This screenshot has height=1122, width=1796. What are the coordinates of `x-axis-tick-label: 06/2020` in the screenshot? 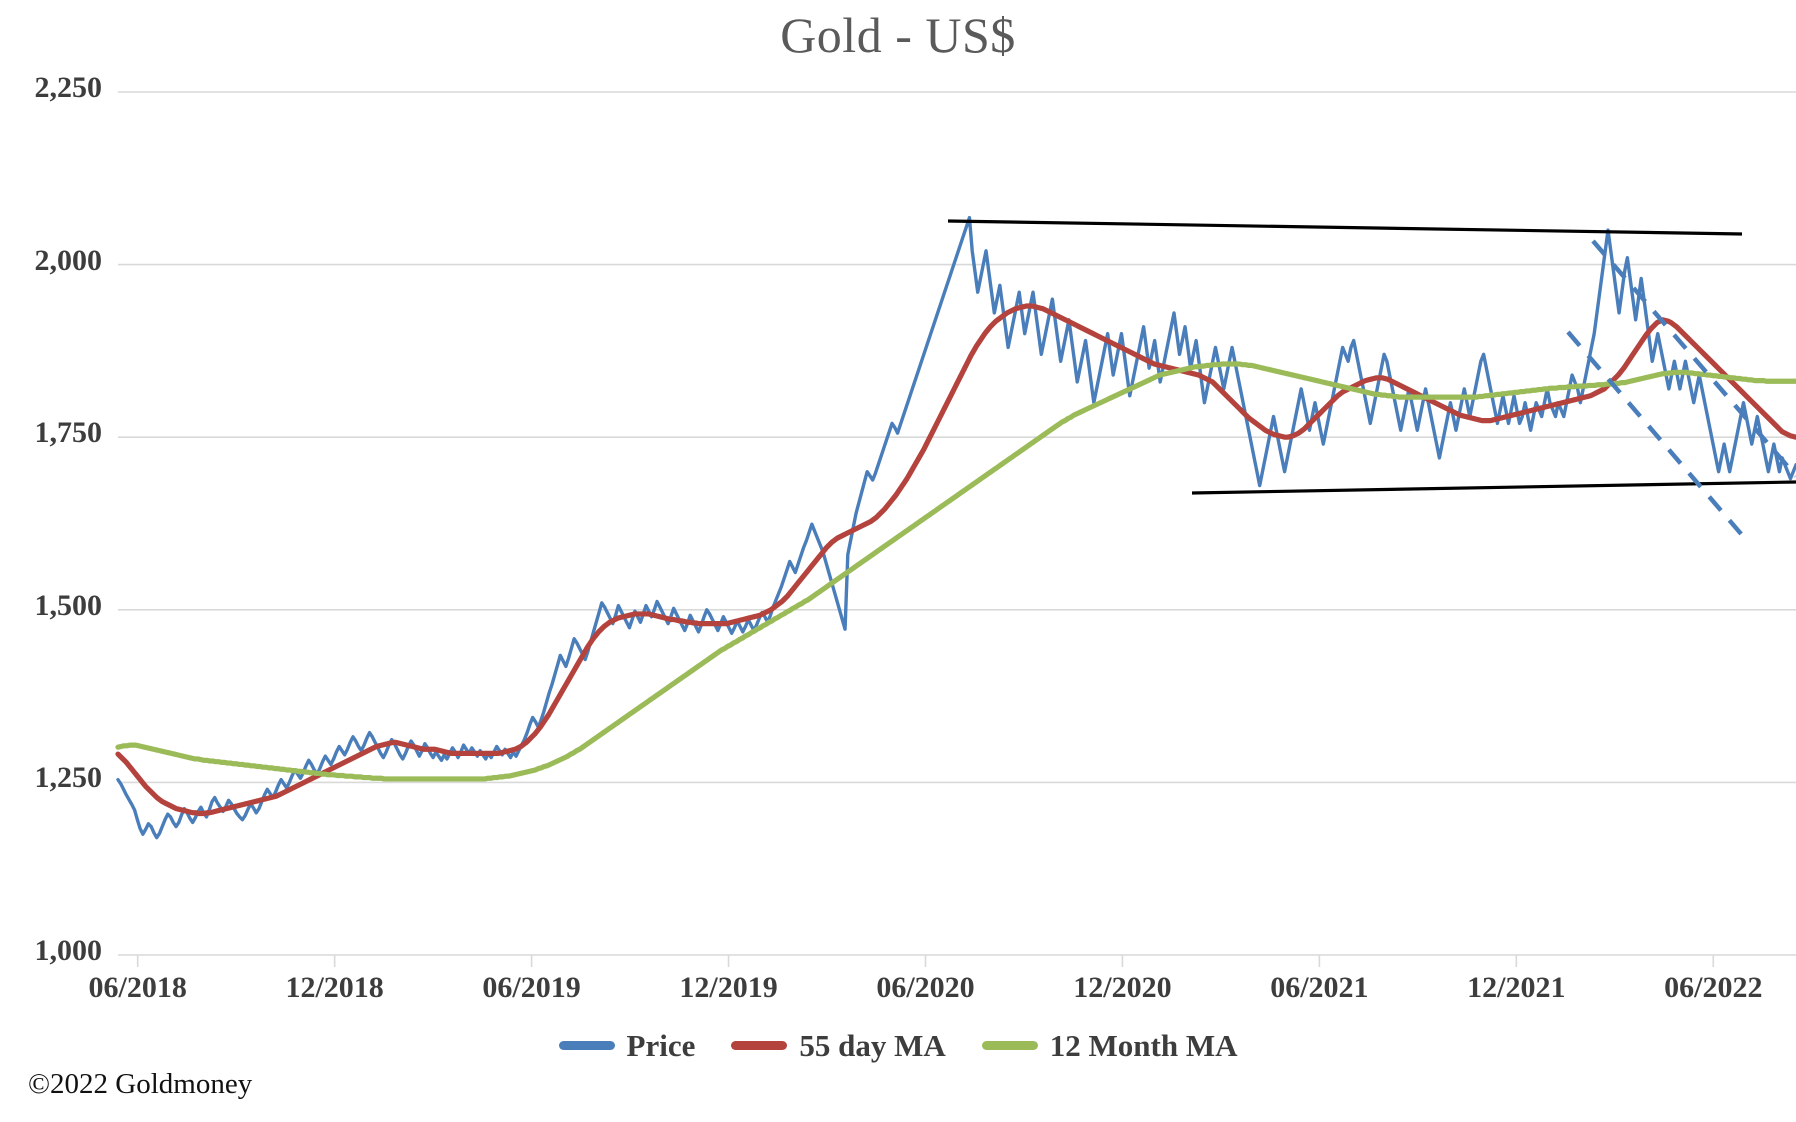 It's located at (925, 987).